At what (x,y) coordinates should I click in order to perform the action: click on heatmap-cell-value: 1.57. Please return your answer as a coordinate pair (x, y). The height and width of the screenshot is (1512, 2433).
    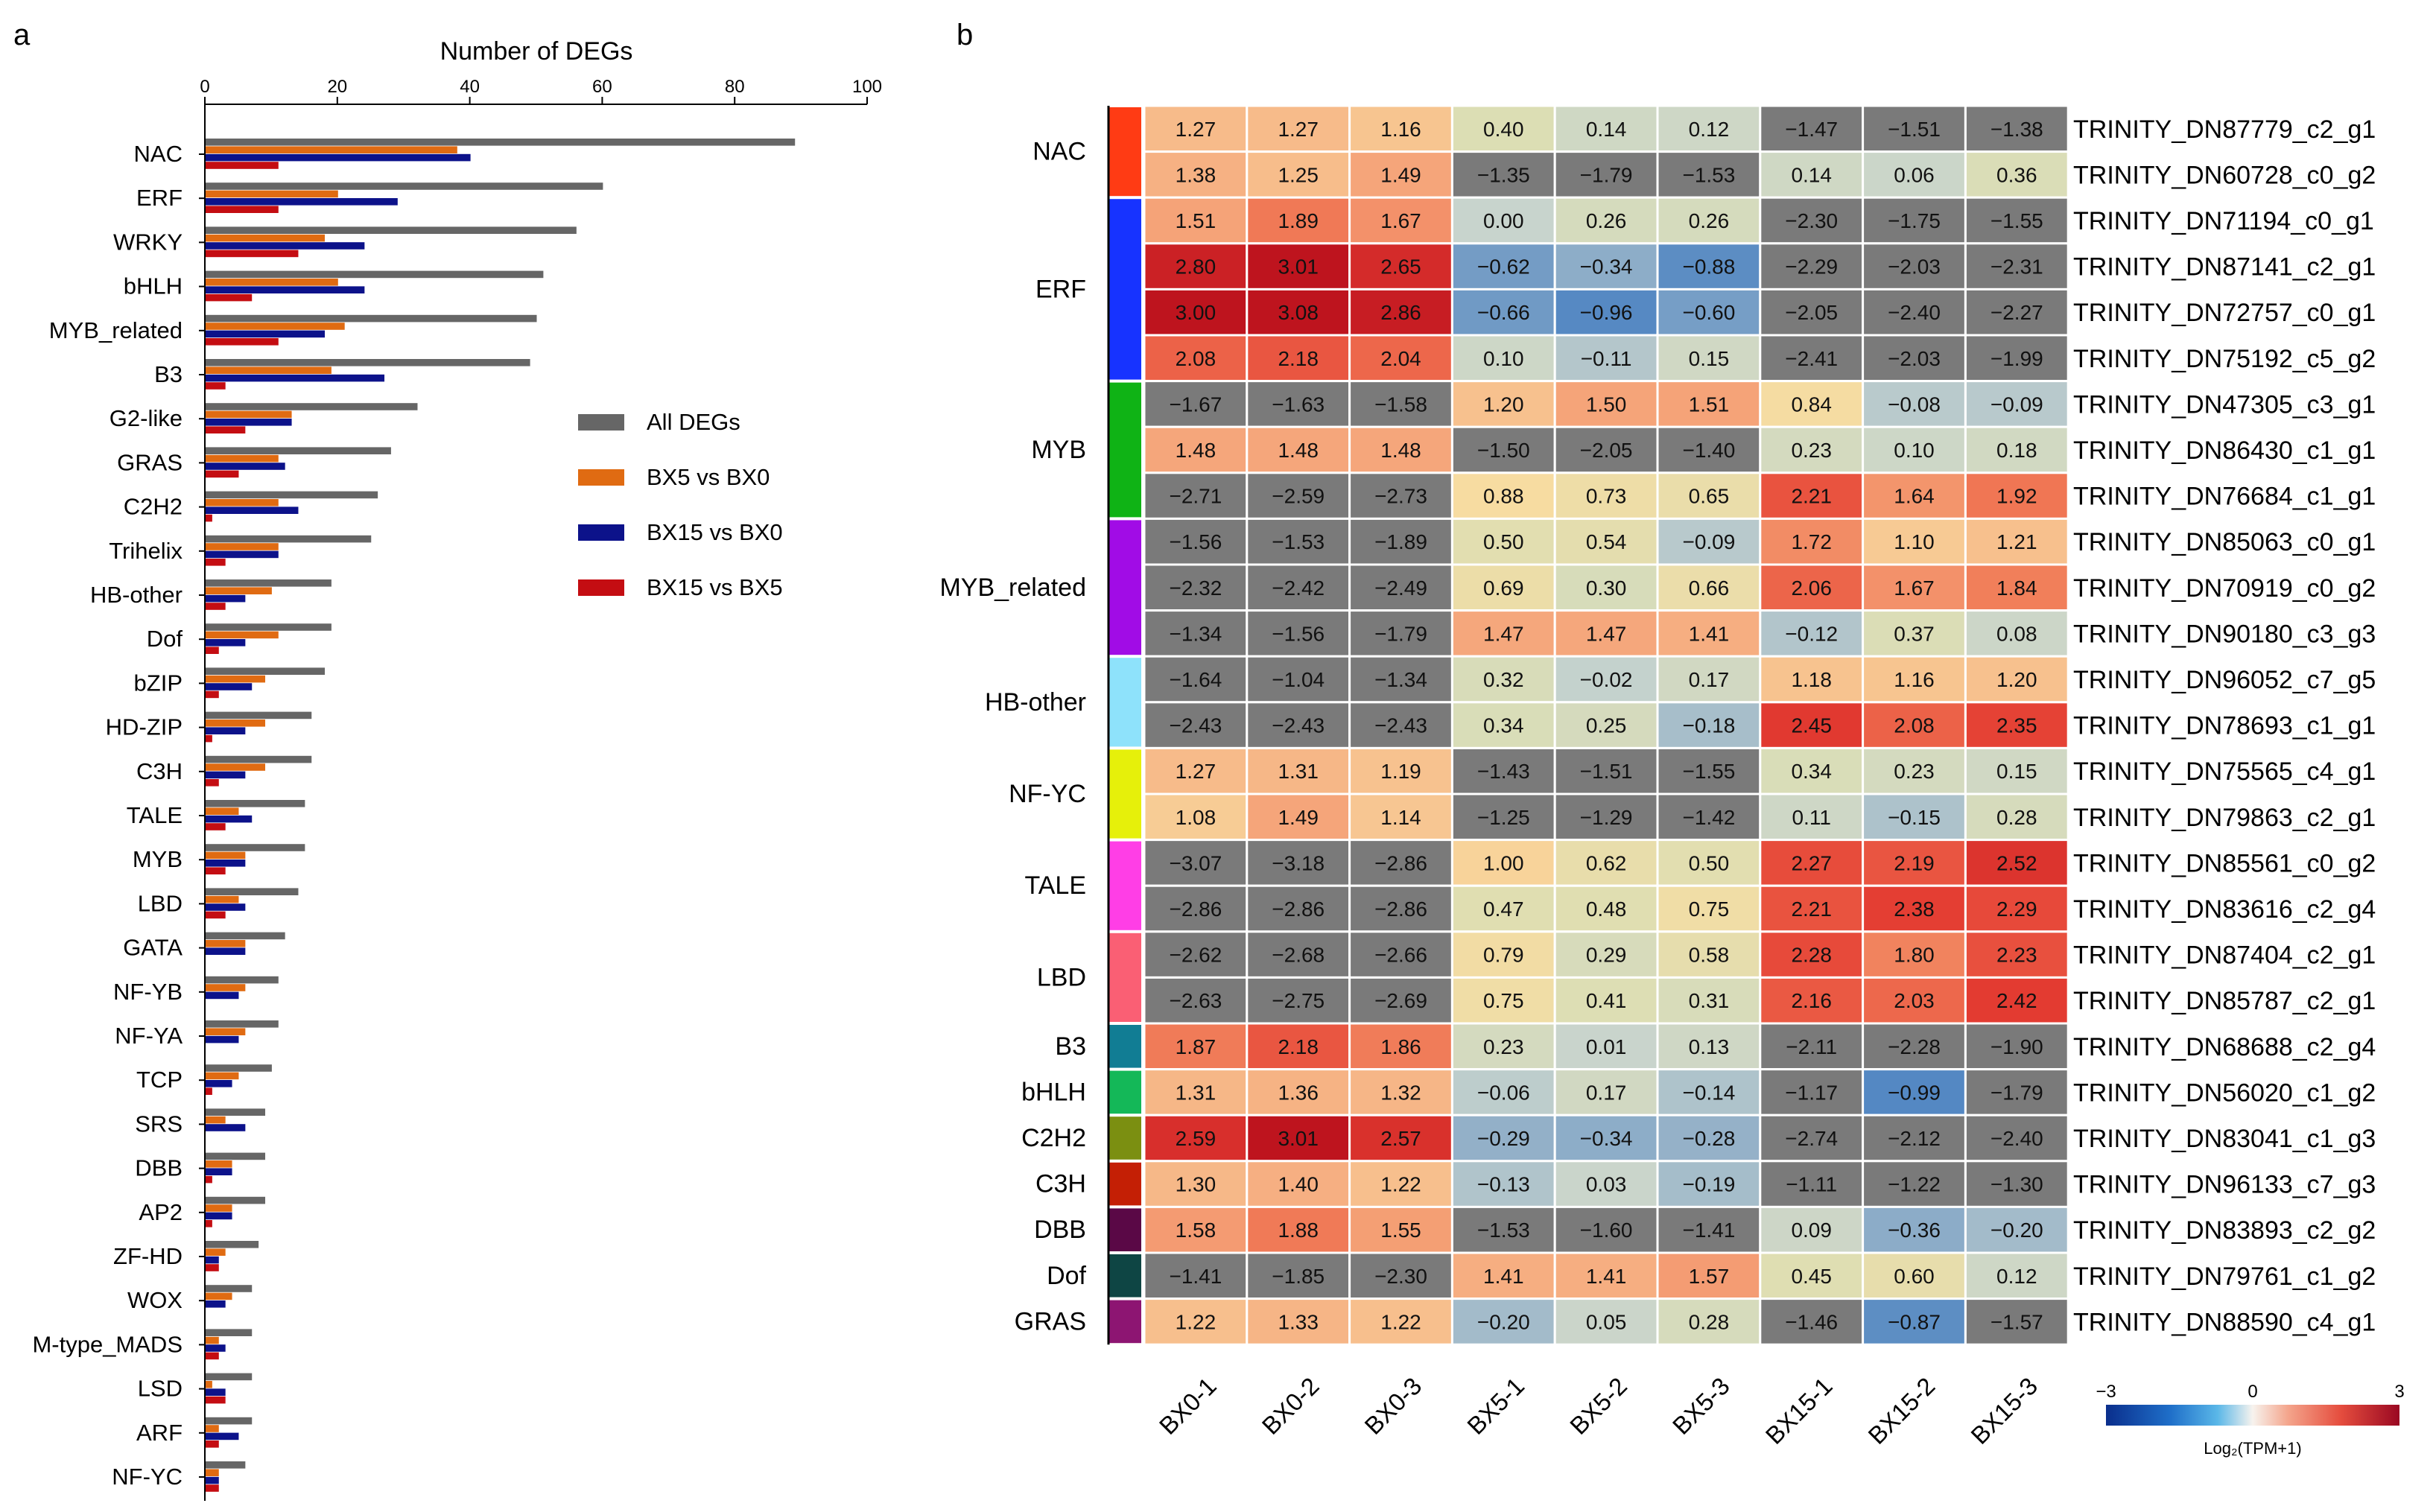
    Looking at the image, I should click on (1710, 1276).